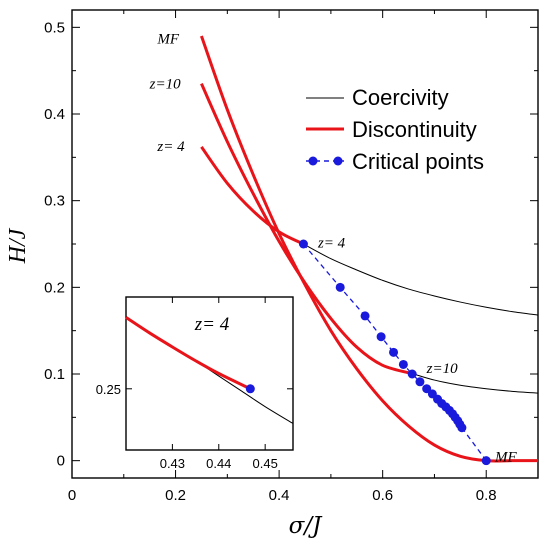 This screenshot has width=553, height=542. I want to click on y-tick-labels: 0 0.1 0.2 0.3 0.4 0.5, so click(54, 244).